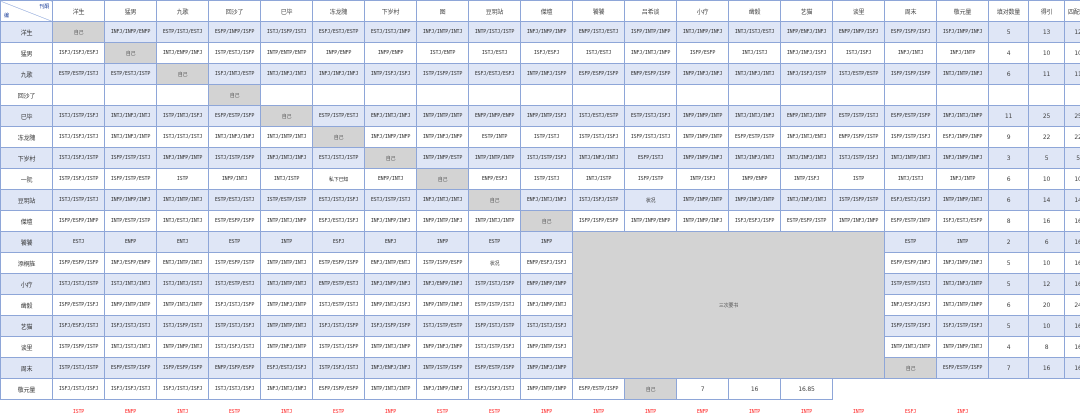  What do you see at coordinates (442, 221) in the screenshot?
I see `table-cell: INFP/INTP/INFJ` at bounding box center [442, 221].